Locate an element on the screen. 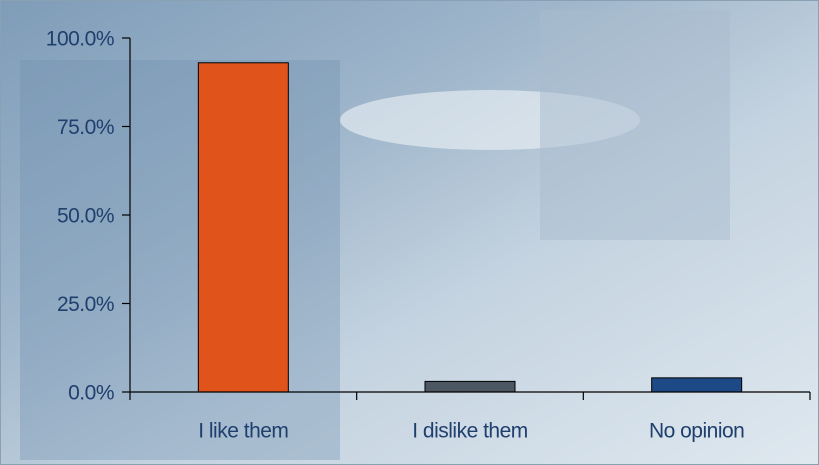 This screenshot has height=465, width=819. x-tick-label: I like them is located at coordinates (243, 431).